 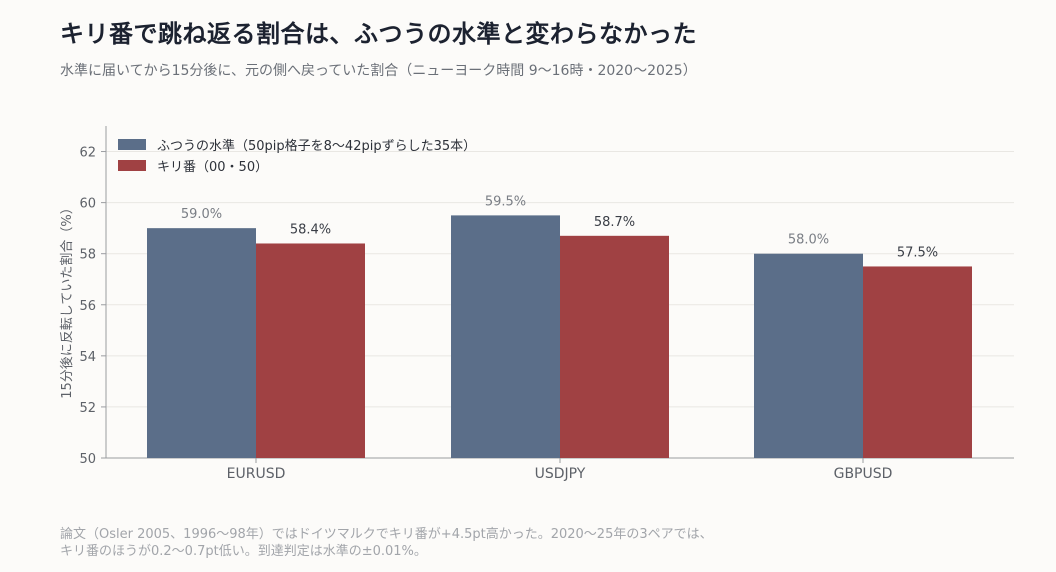 I want to click on x-tick-label: USDJPY, so click(x=560, y=474).